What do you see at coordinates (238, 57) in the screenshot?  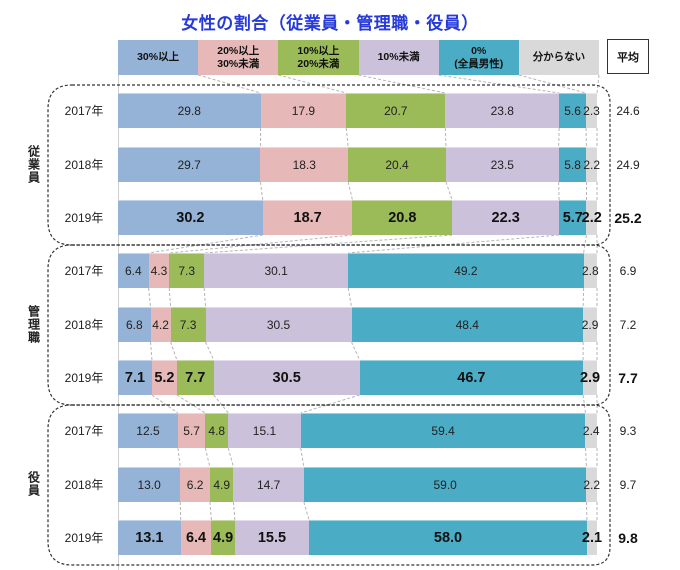 I see `legend-cell: 20%以上 30%未満` at bounding box center [238, 57].